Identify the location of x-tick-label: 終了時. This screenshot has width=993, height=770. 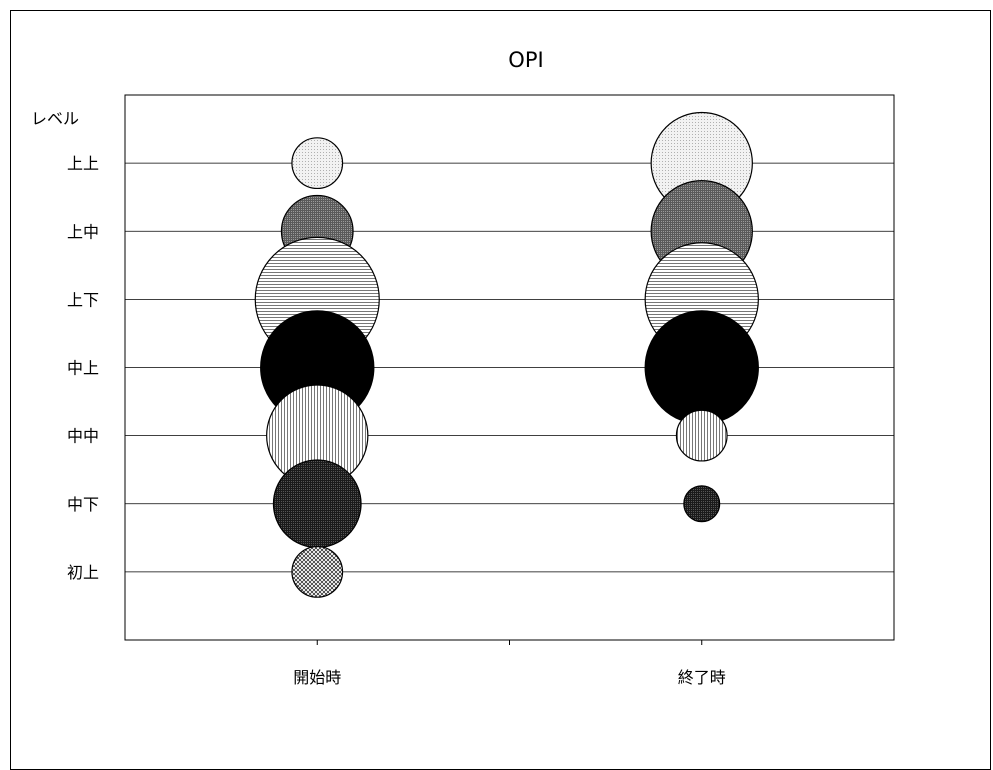
(702, 677).